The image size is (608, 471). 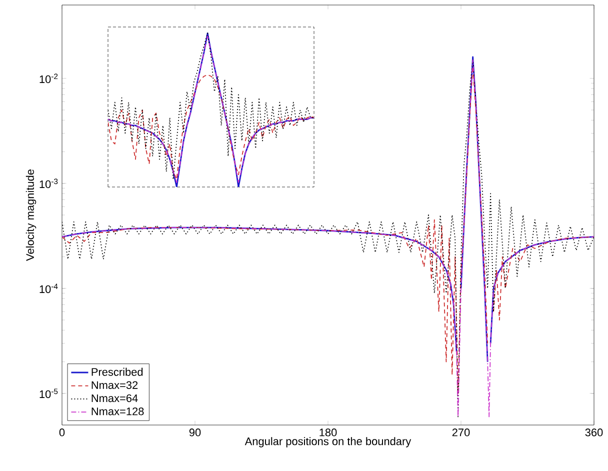 What do you see at coordinates (62, 432) in the screenshot?
I see `x-tick-label: 0` at bounding box center [62, 432].